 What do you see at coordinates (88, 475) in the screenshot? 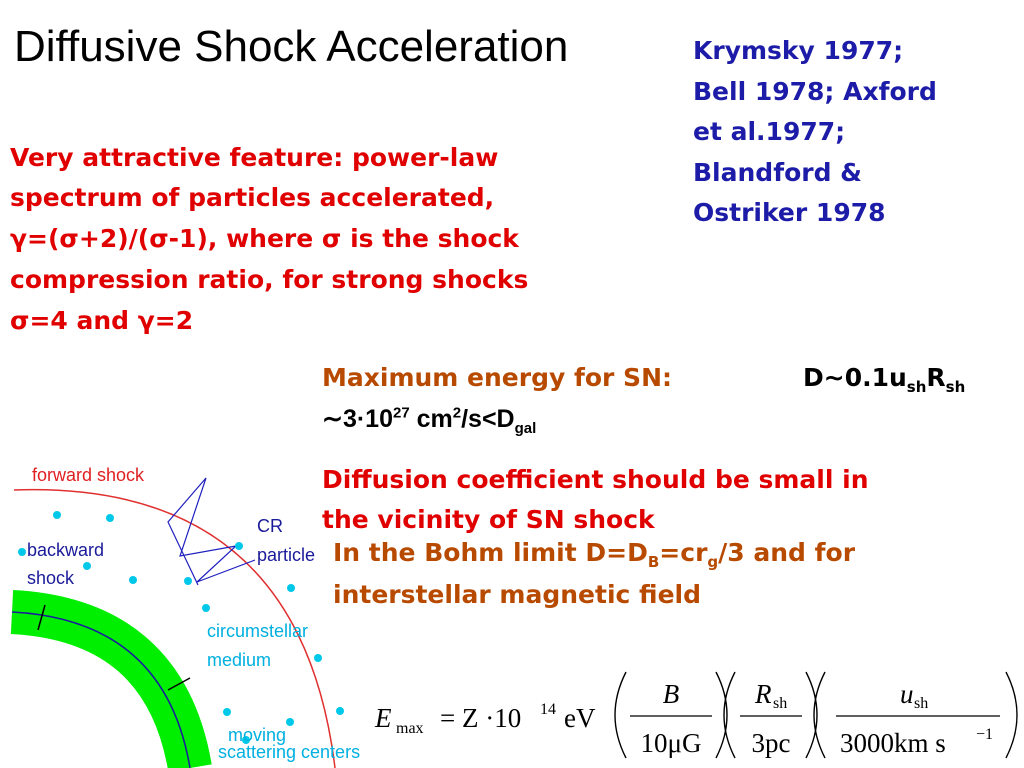
I see `label: forward shock` at bounding box center [88, 475].